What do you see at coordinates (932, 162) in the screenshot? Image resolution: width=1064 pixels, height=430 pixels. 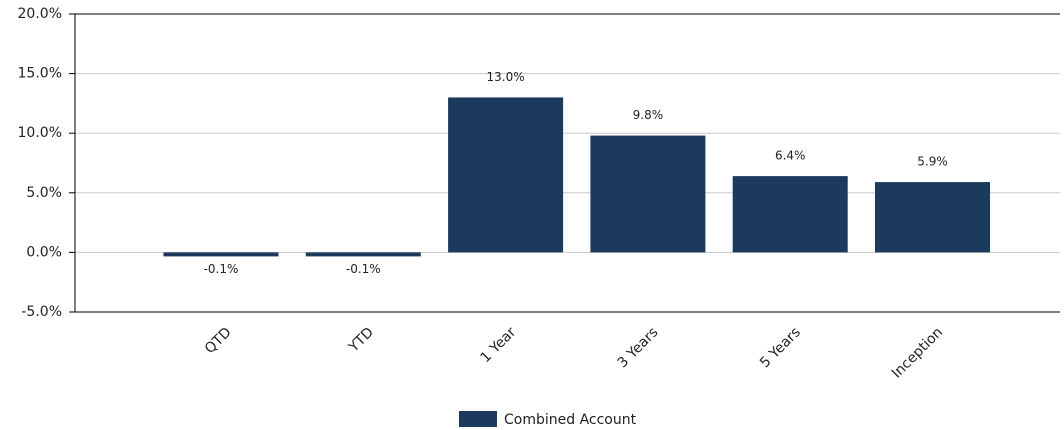 I see `value-label: 5.9%` at bounding box center [932, 162].